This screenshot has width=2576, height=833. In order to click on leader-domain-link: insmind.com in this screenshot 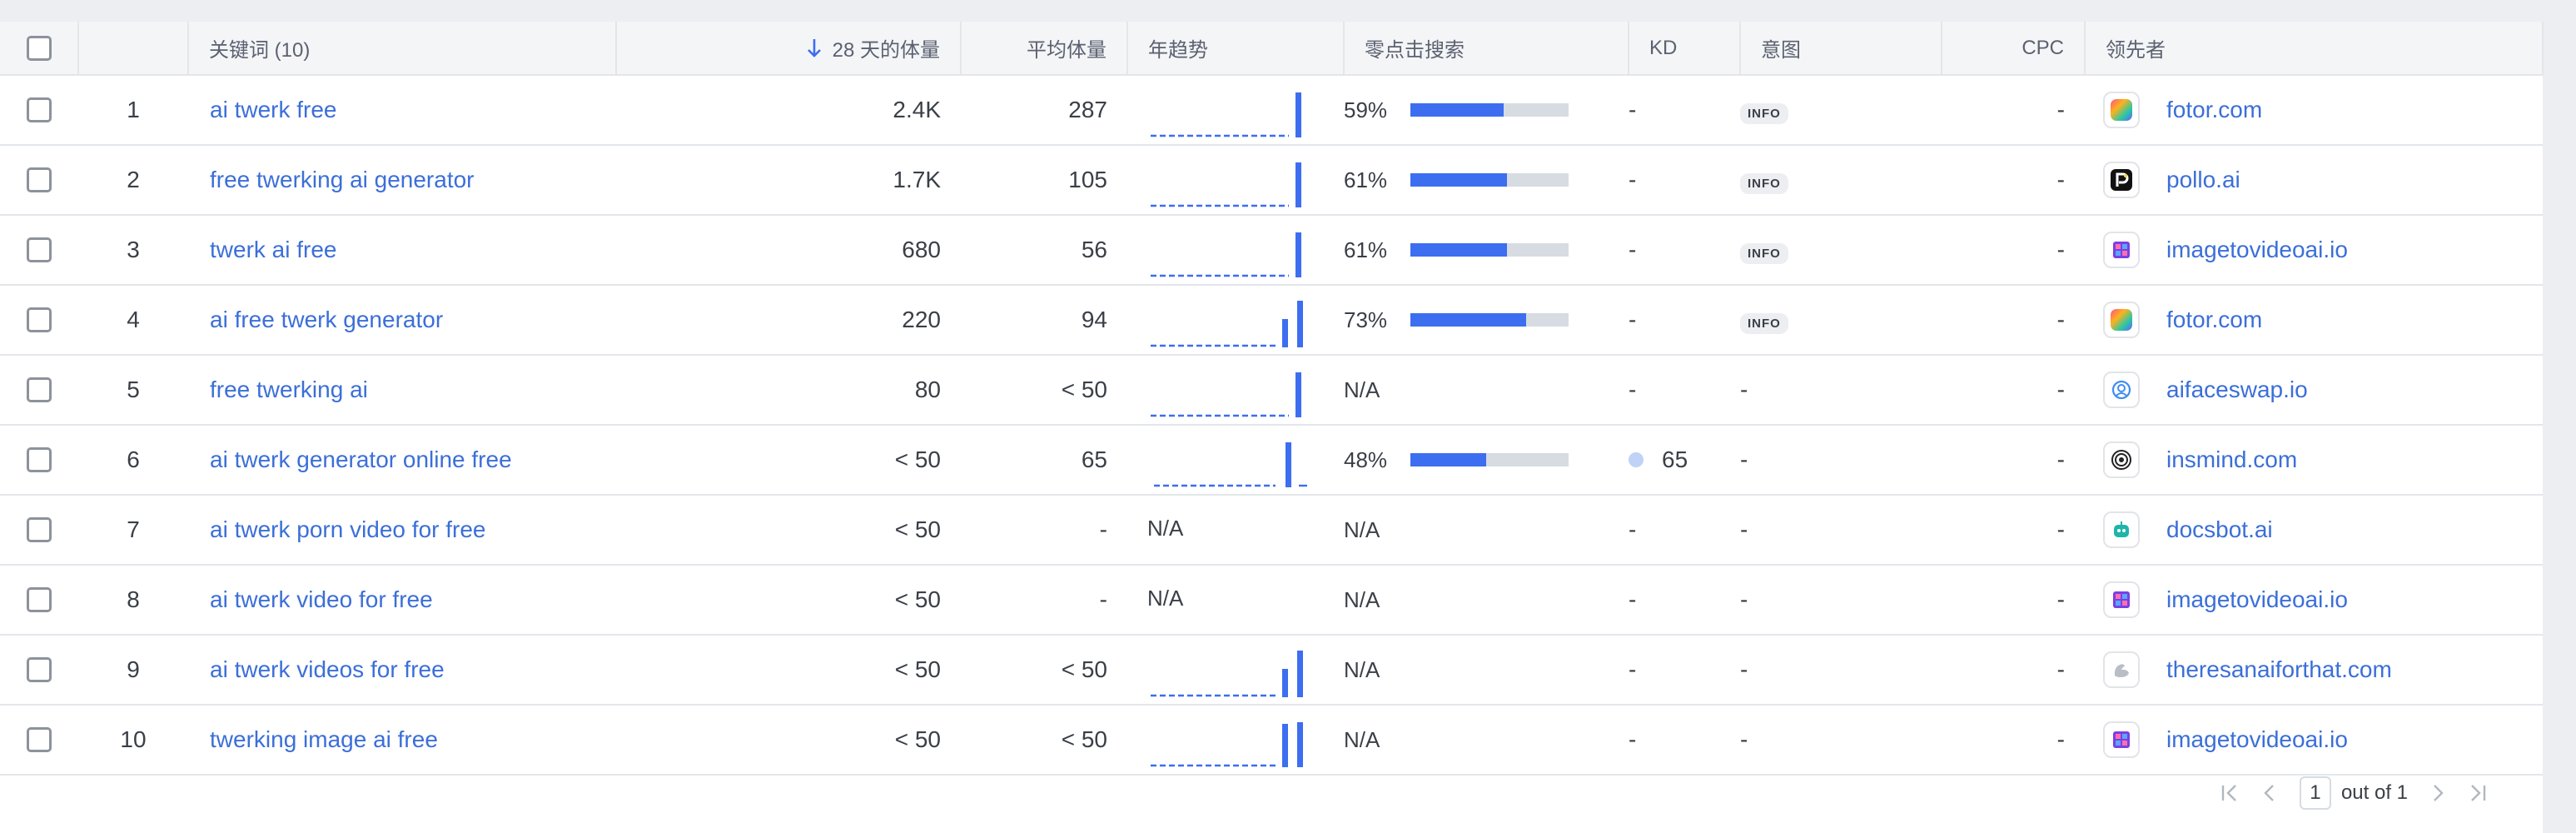, I will do `click(2232, 459)`.